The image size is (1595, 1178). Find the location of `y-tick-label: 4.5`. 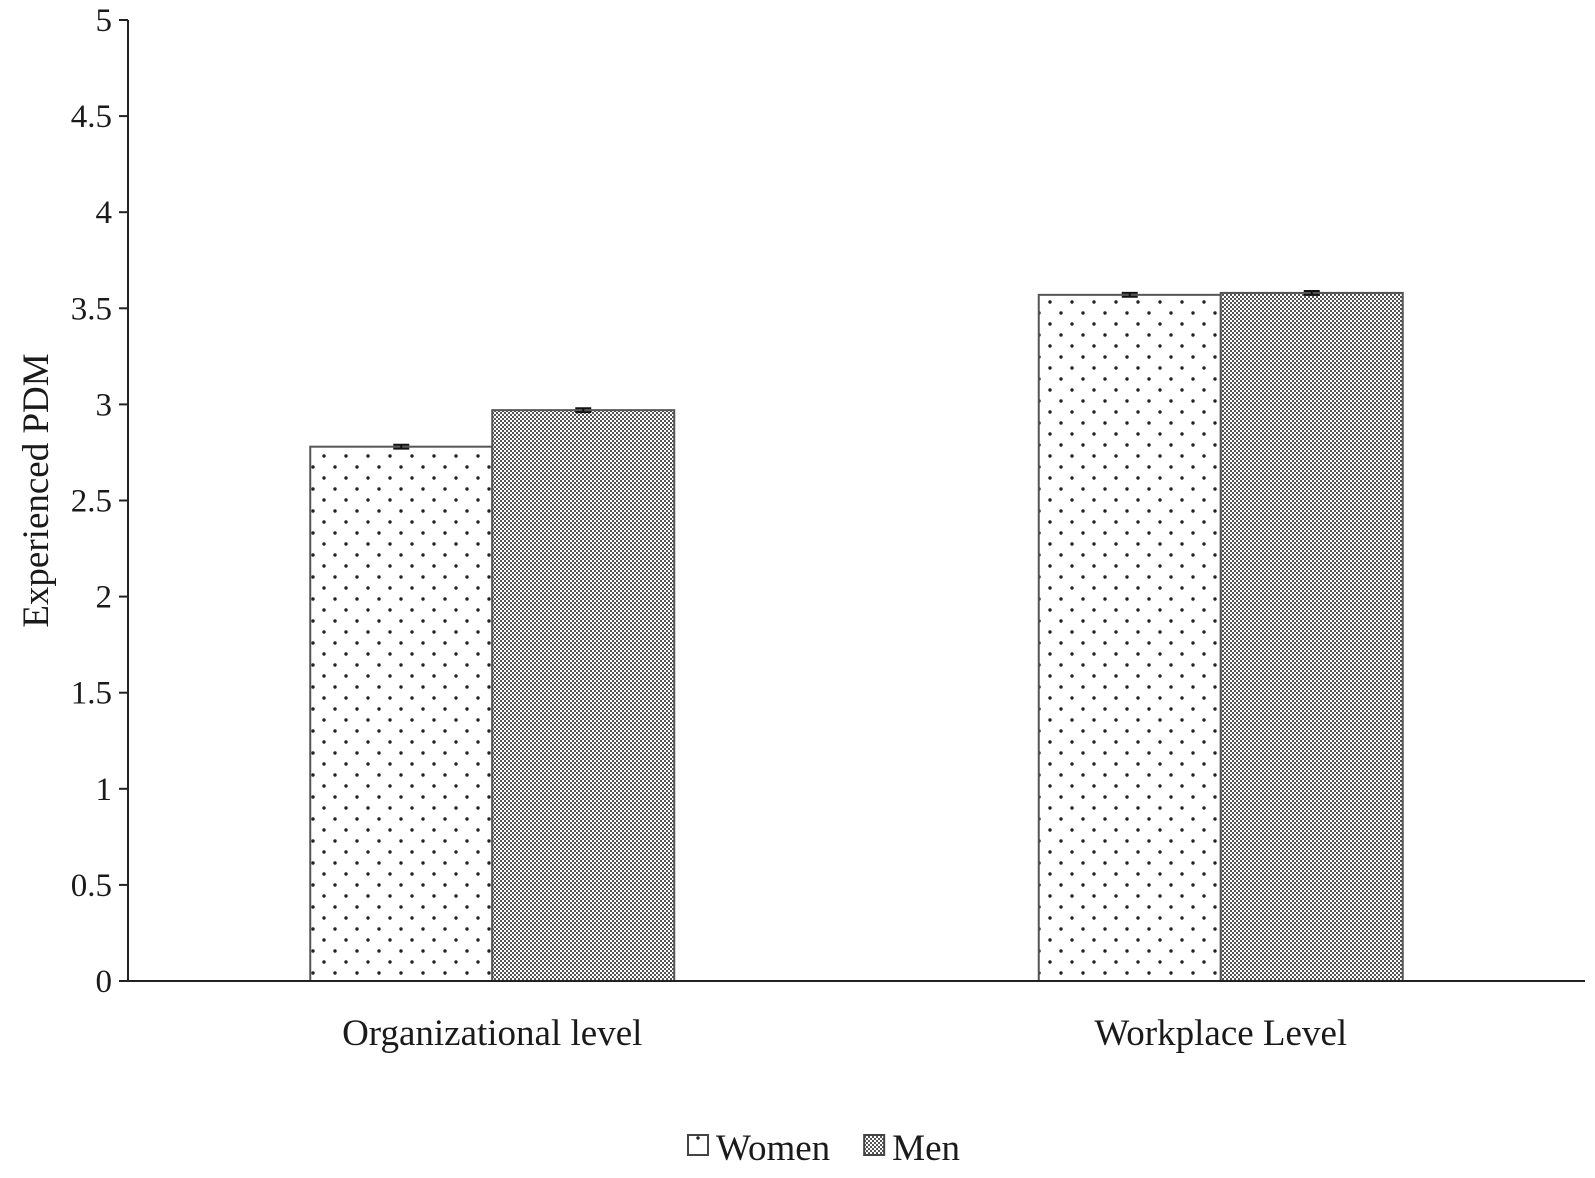

y-tick-label: 4.5 is located at coordinates (91, 117).